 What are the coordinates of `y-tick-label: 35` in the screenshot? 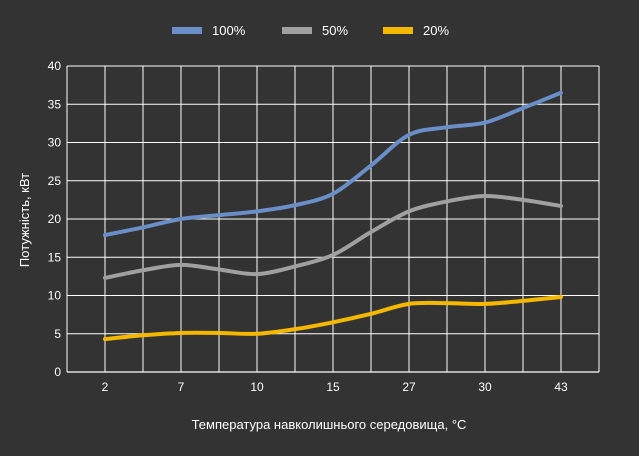 It's located at (55, 104).